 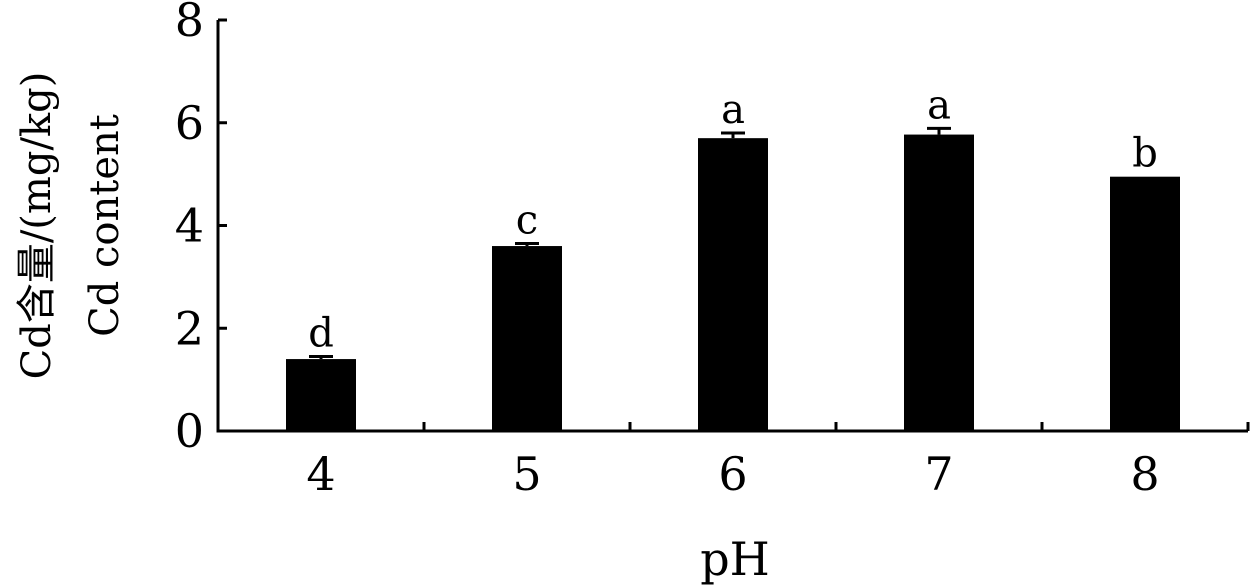 I want to click on y-tick-label: 4, so click(x=189, y=226).